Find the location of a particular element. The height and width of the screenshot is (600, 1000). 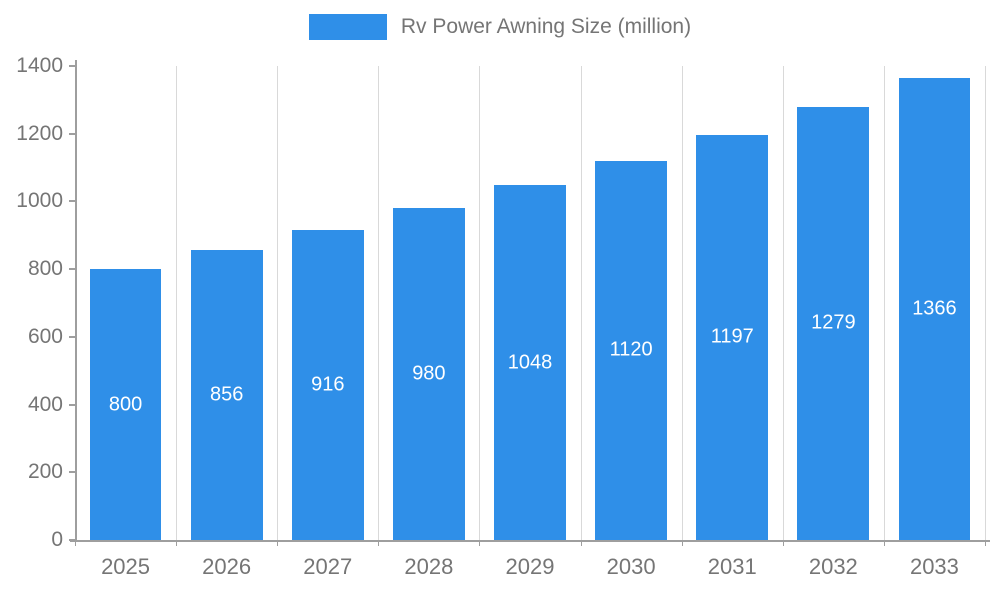

legend: Rv Power Awning Size (million) is located at coordinates (500, 27).